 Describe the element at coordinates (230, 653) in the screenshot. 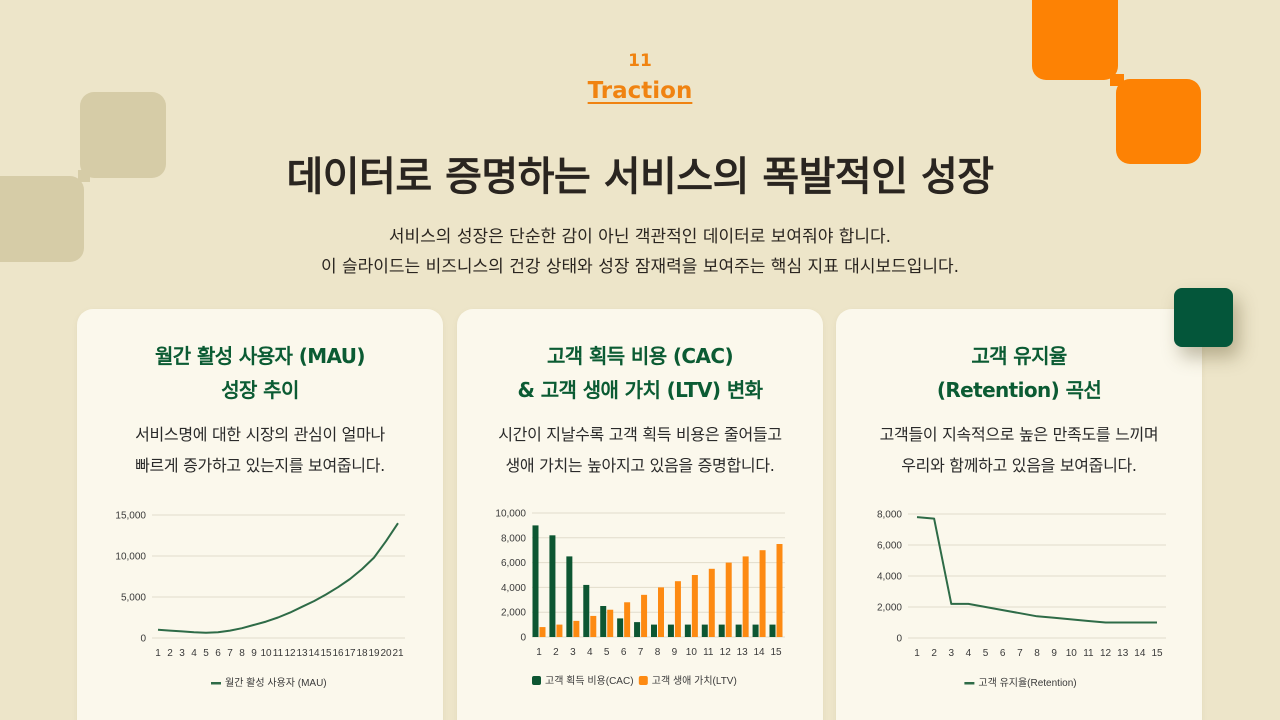

I see `x-tick-label: 7` at that location.